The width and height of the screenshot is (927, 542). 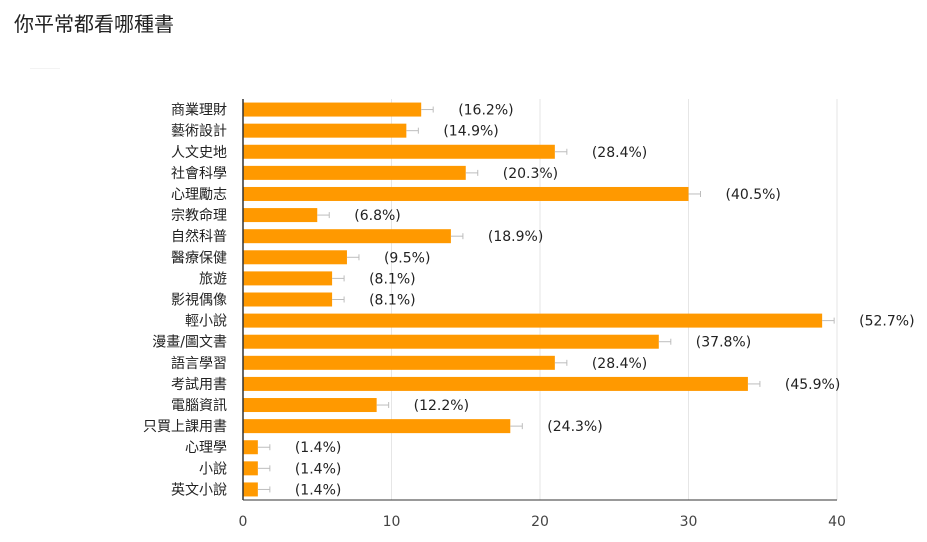 What do you see at coordinates (377, 216) in the screenshot?
I see `data-label: (6.8%)` at bounding box center [377, 216].